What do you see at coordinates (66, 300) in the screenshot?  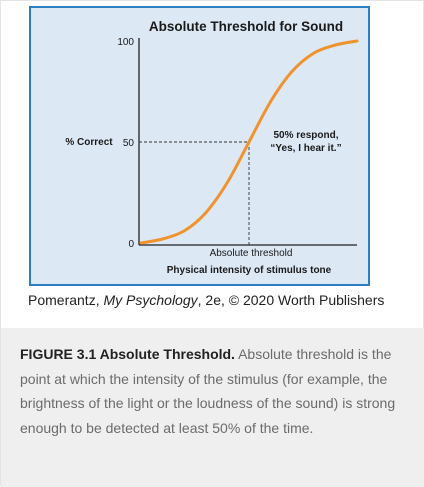 I see `credit-prefix: Pomerantz,` at bounding box center [66, 300].